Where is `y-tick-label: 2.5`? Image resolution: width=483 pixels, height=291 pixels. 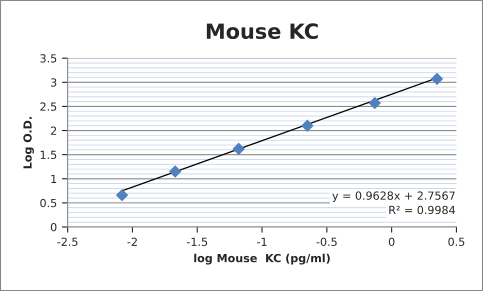 y-tick-label: 2.5 is located at coordinates (48, 106).